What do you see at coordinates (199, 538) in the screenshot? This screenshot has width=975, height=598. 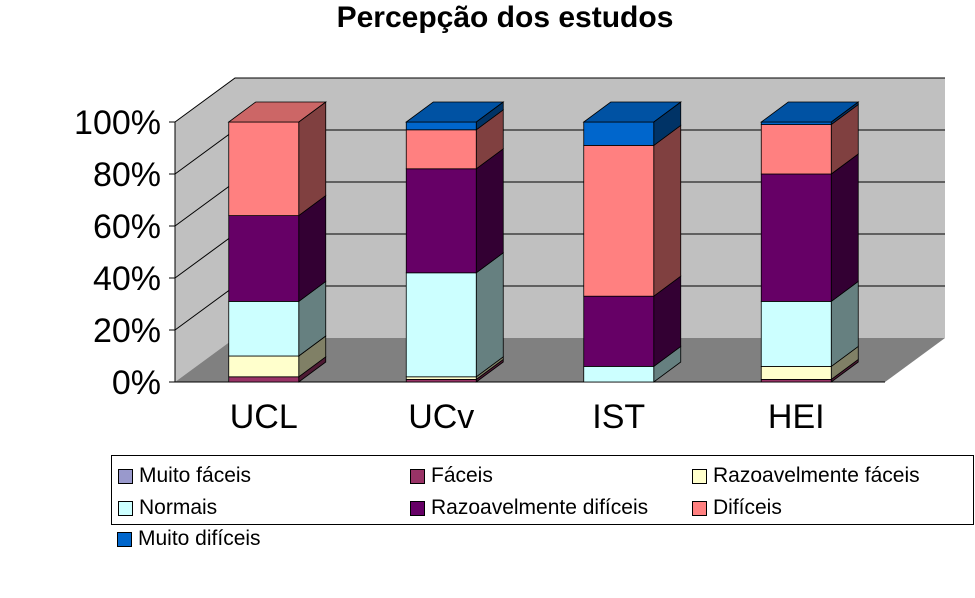 I see `legend-label: Muito difíceis` at bounding box center [199, 538].